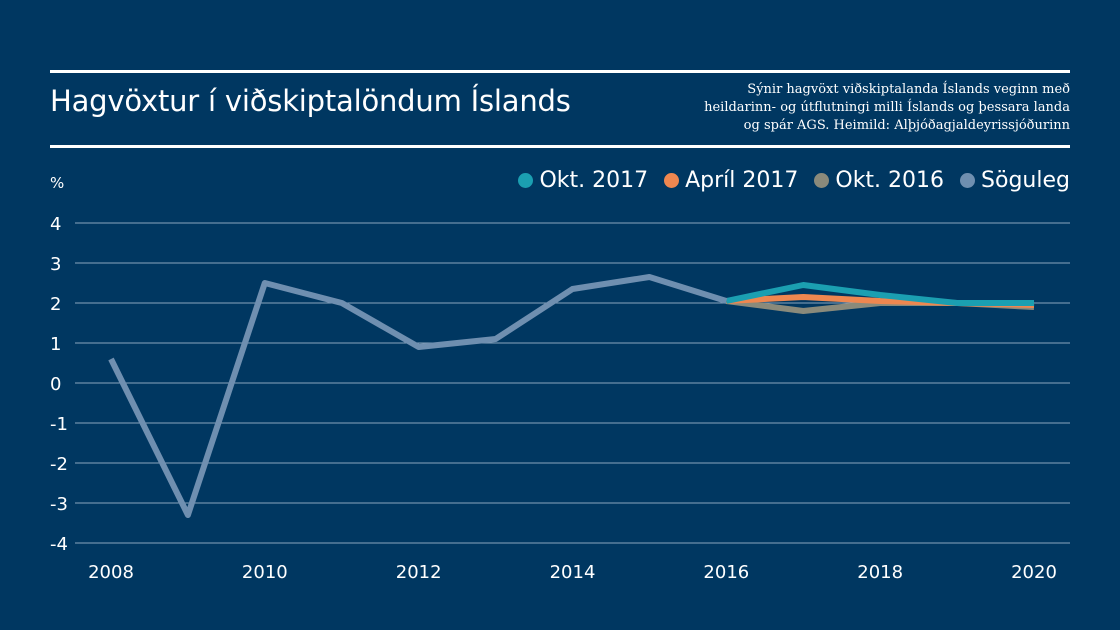 This screenshot has height=630, width=1120. Describe the element at coordinates (55, 344) in the screenshot. I see `y-tick-label: 1` at that location.